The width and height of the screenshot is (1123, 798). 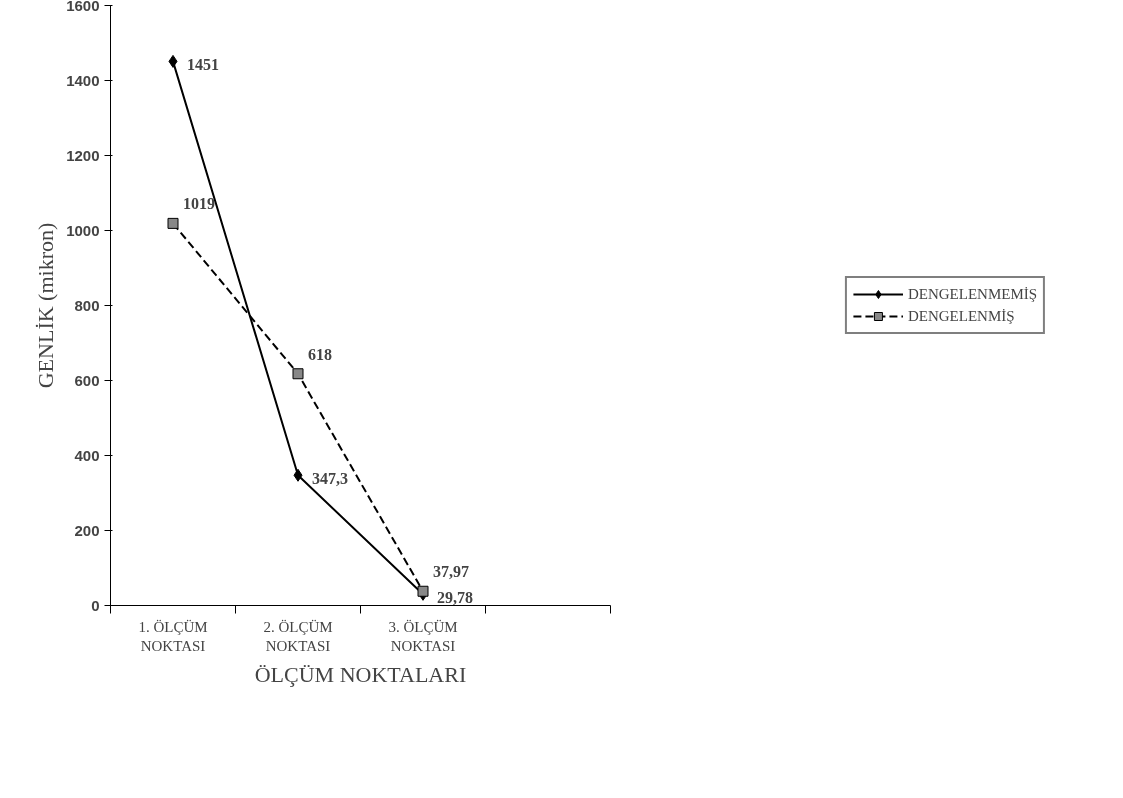 I want to click on y-tick-label: 400, so click(x=87, y=455).